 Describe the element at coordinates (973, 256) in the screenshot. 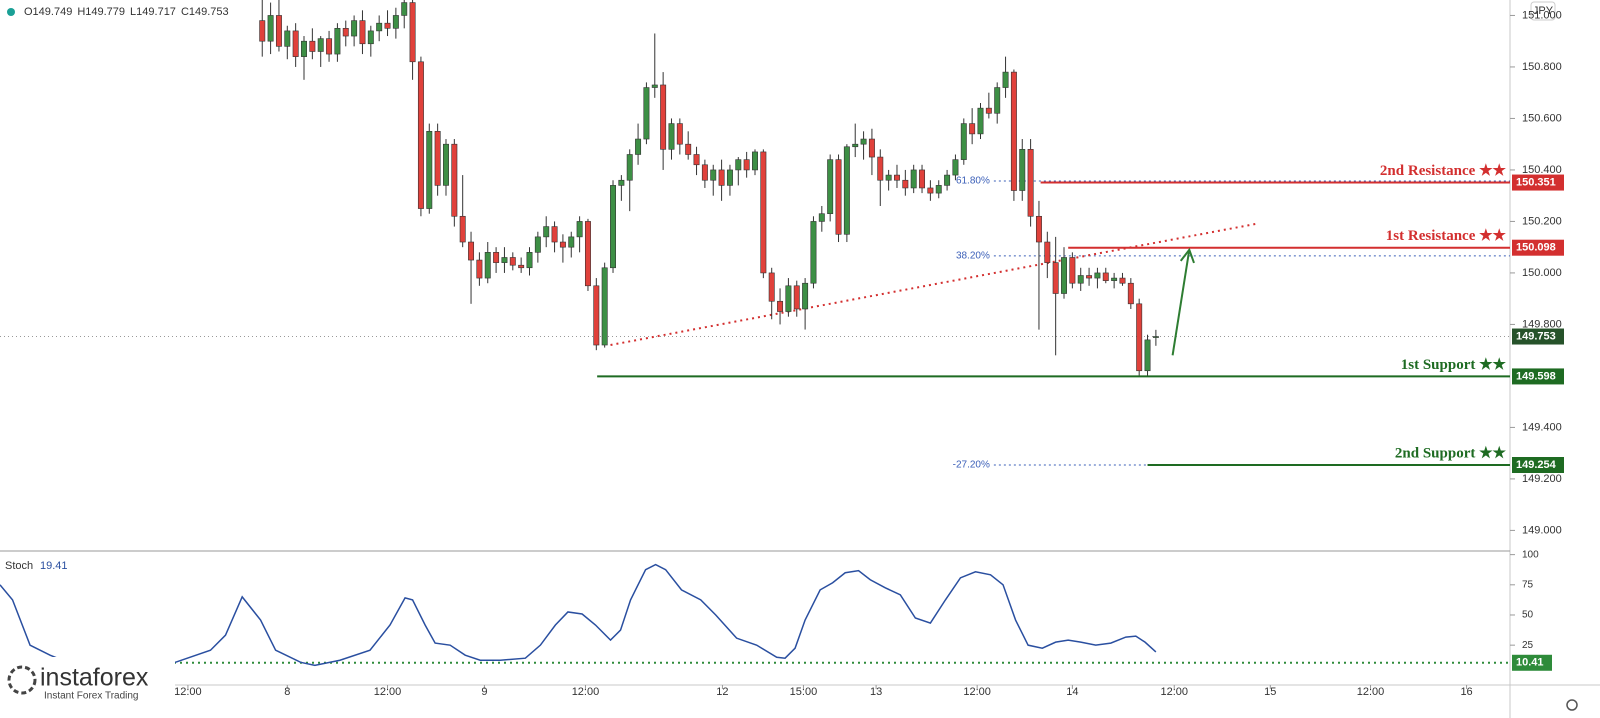

I see `fib-label: 38.20%` at that location.